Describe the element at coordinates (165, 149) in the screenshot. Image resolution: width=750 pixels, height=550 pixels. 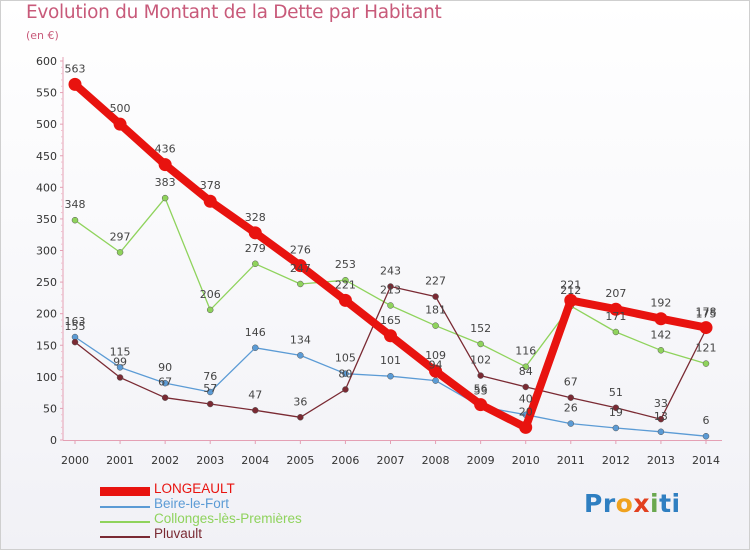
I see `data-label: 436` at that location.